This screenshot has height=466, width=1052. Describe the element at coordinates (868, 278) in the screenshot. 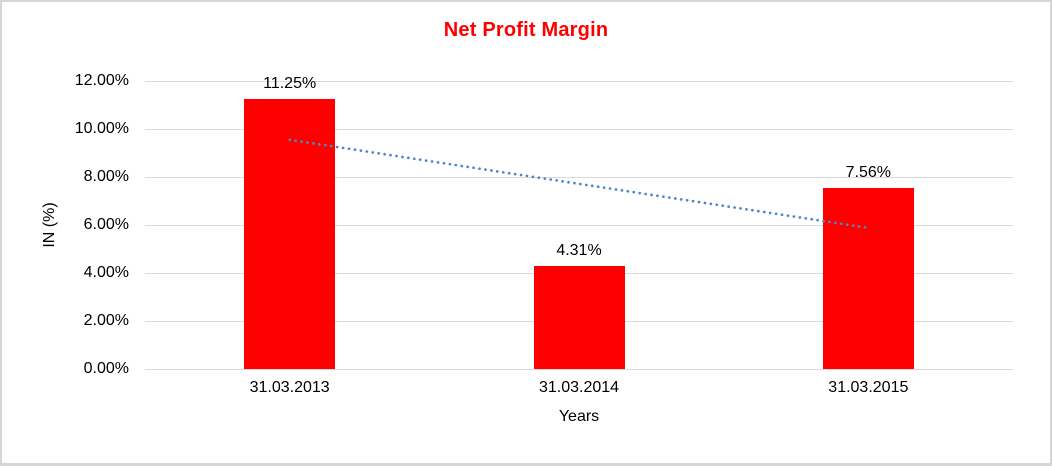

I see `bar-31.03.2015` at that location.